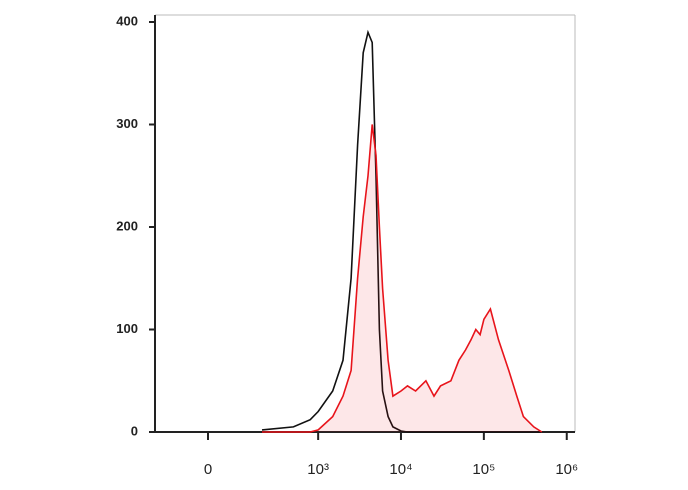 The height and width of the screenshot is (490, 688). What do you see at coordinates (127, 328) in the screenshot?
I see `y-tick-label: 100` at bounding box center [127, 328].